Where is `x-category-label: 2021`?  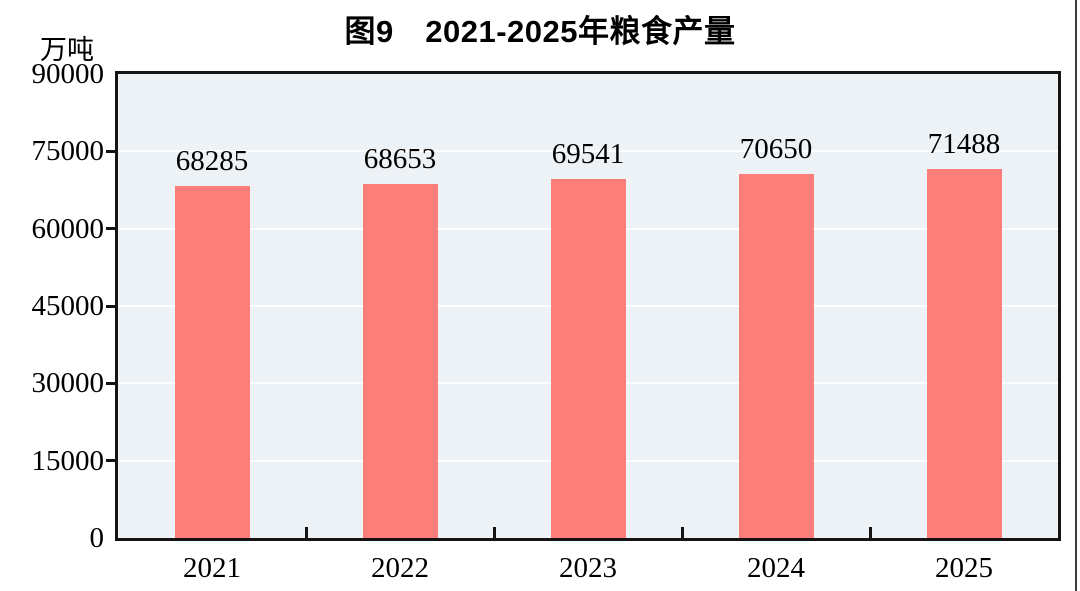 x-category-label: 2021 is located at coordinates (212, 568).